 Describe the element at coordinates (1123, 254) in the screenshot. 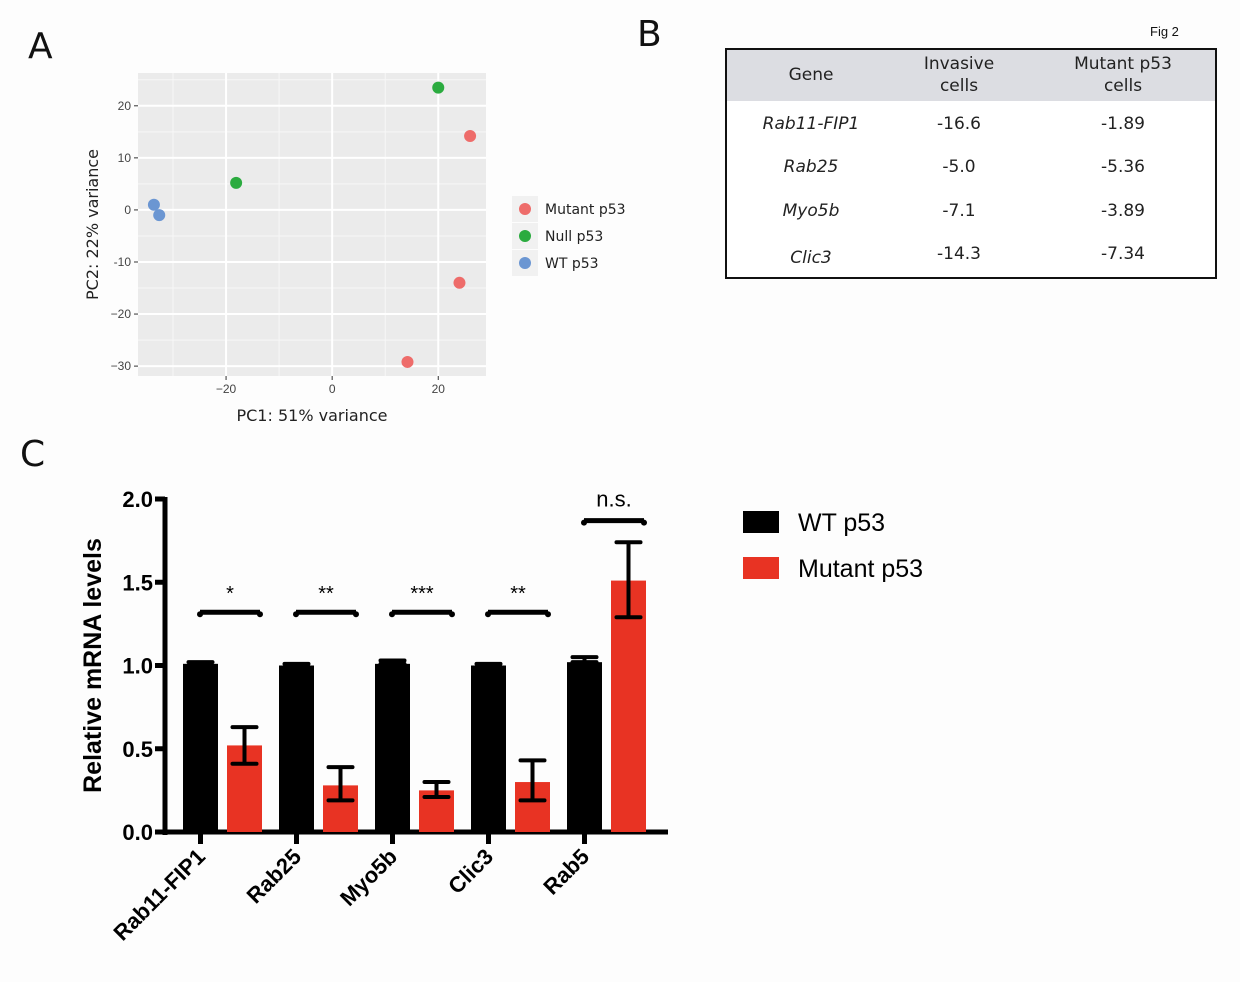

I see `table-value-cell: -7.34` at that location.